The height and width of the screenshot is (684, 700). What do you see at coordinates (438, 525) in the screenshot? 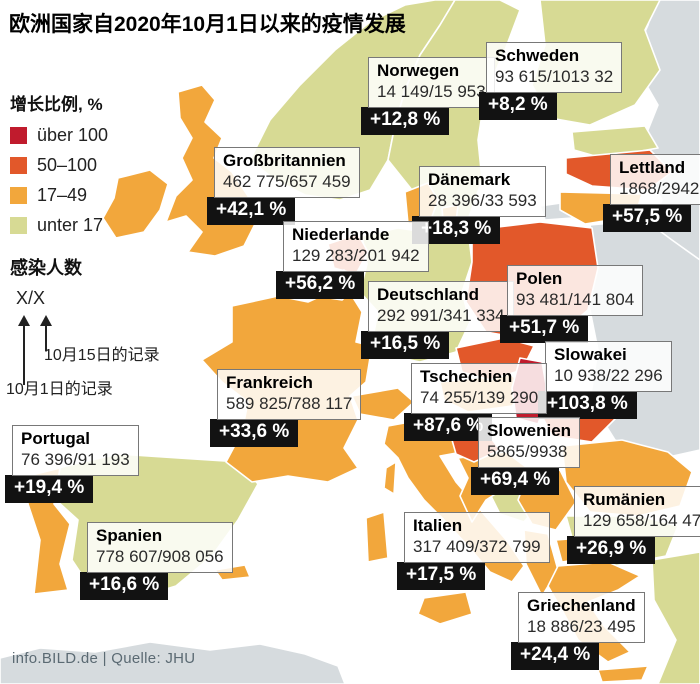
I see `country-name: Italien` at bounding box center [438, 525].